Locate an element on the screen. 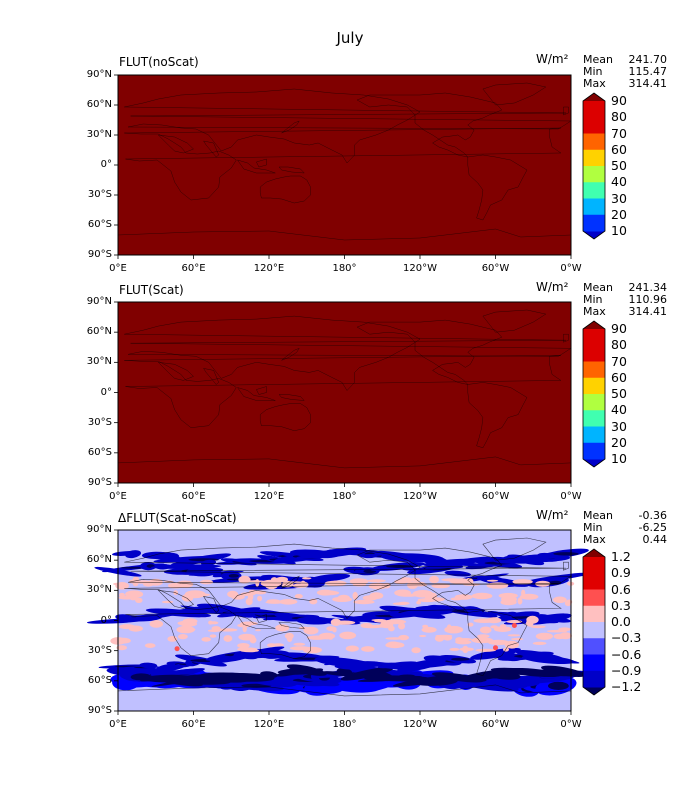  colorbar-tick-label: 20 is located at coordinates (619, 442).